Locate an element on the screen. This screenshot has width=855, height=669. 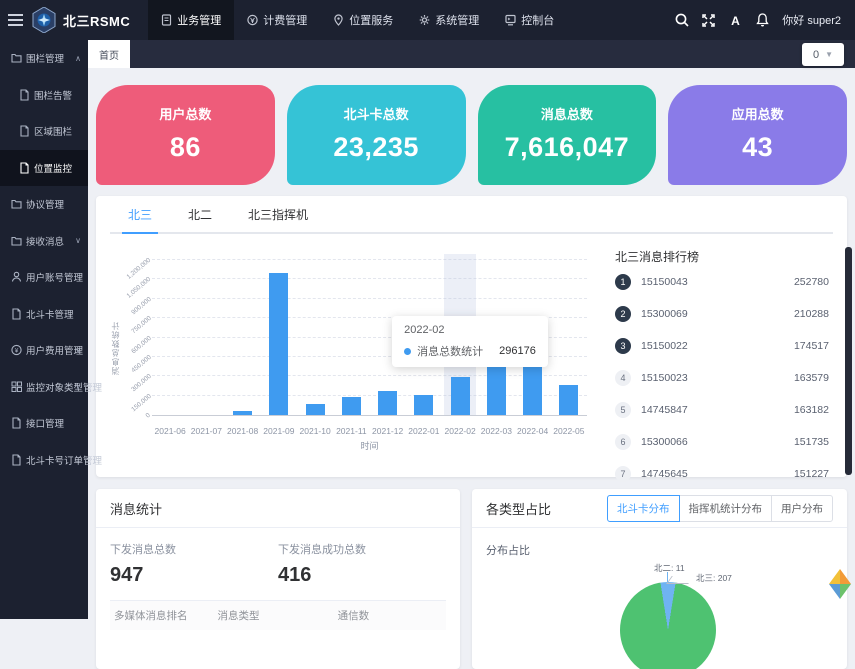
billing-icon is located at coordinates (252, 20).